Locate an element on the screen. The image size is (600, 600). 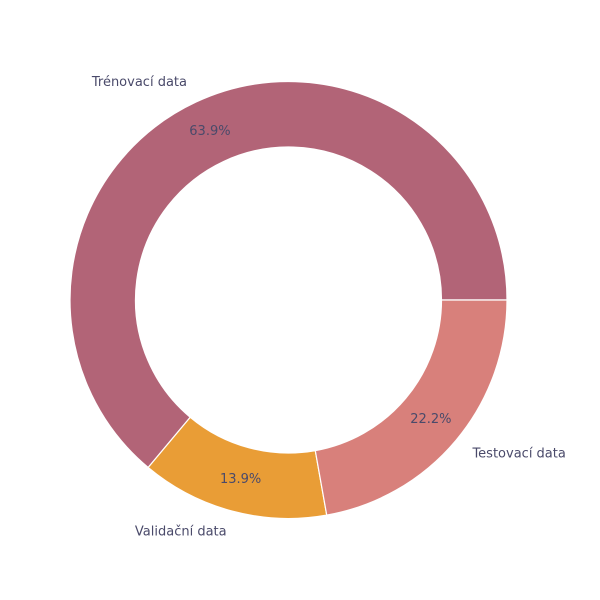
category-label-validacni-data: Validační data is located at coordinates (181, 531).